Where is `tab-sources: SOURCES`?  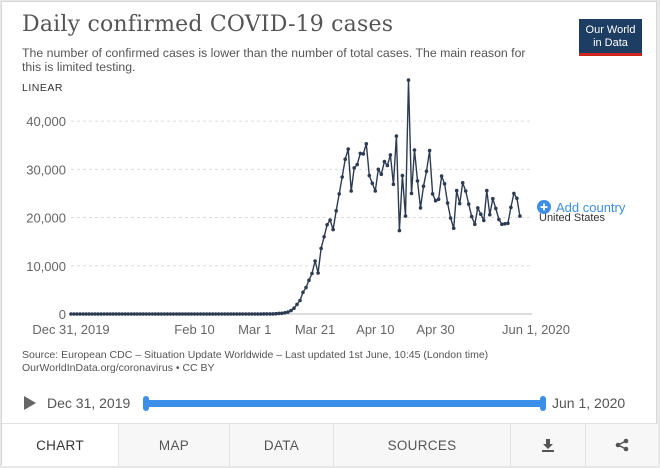 tab-sources: SOURCES is located at coordinates (422, 445).